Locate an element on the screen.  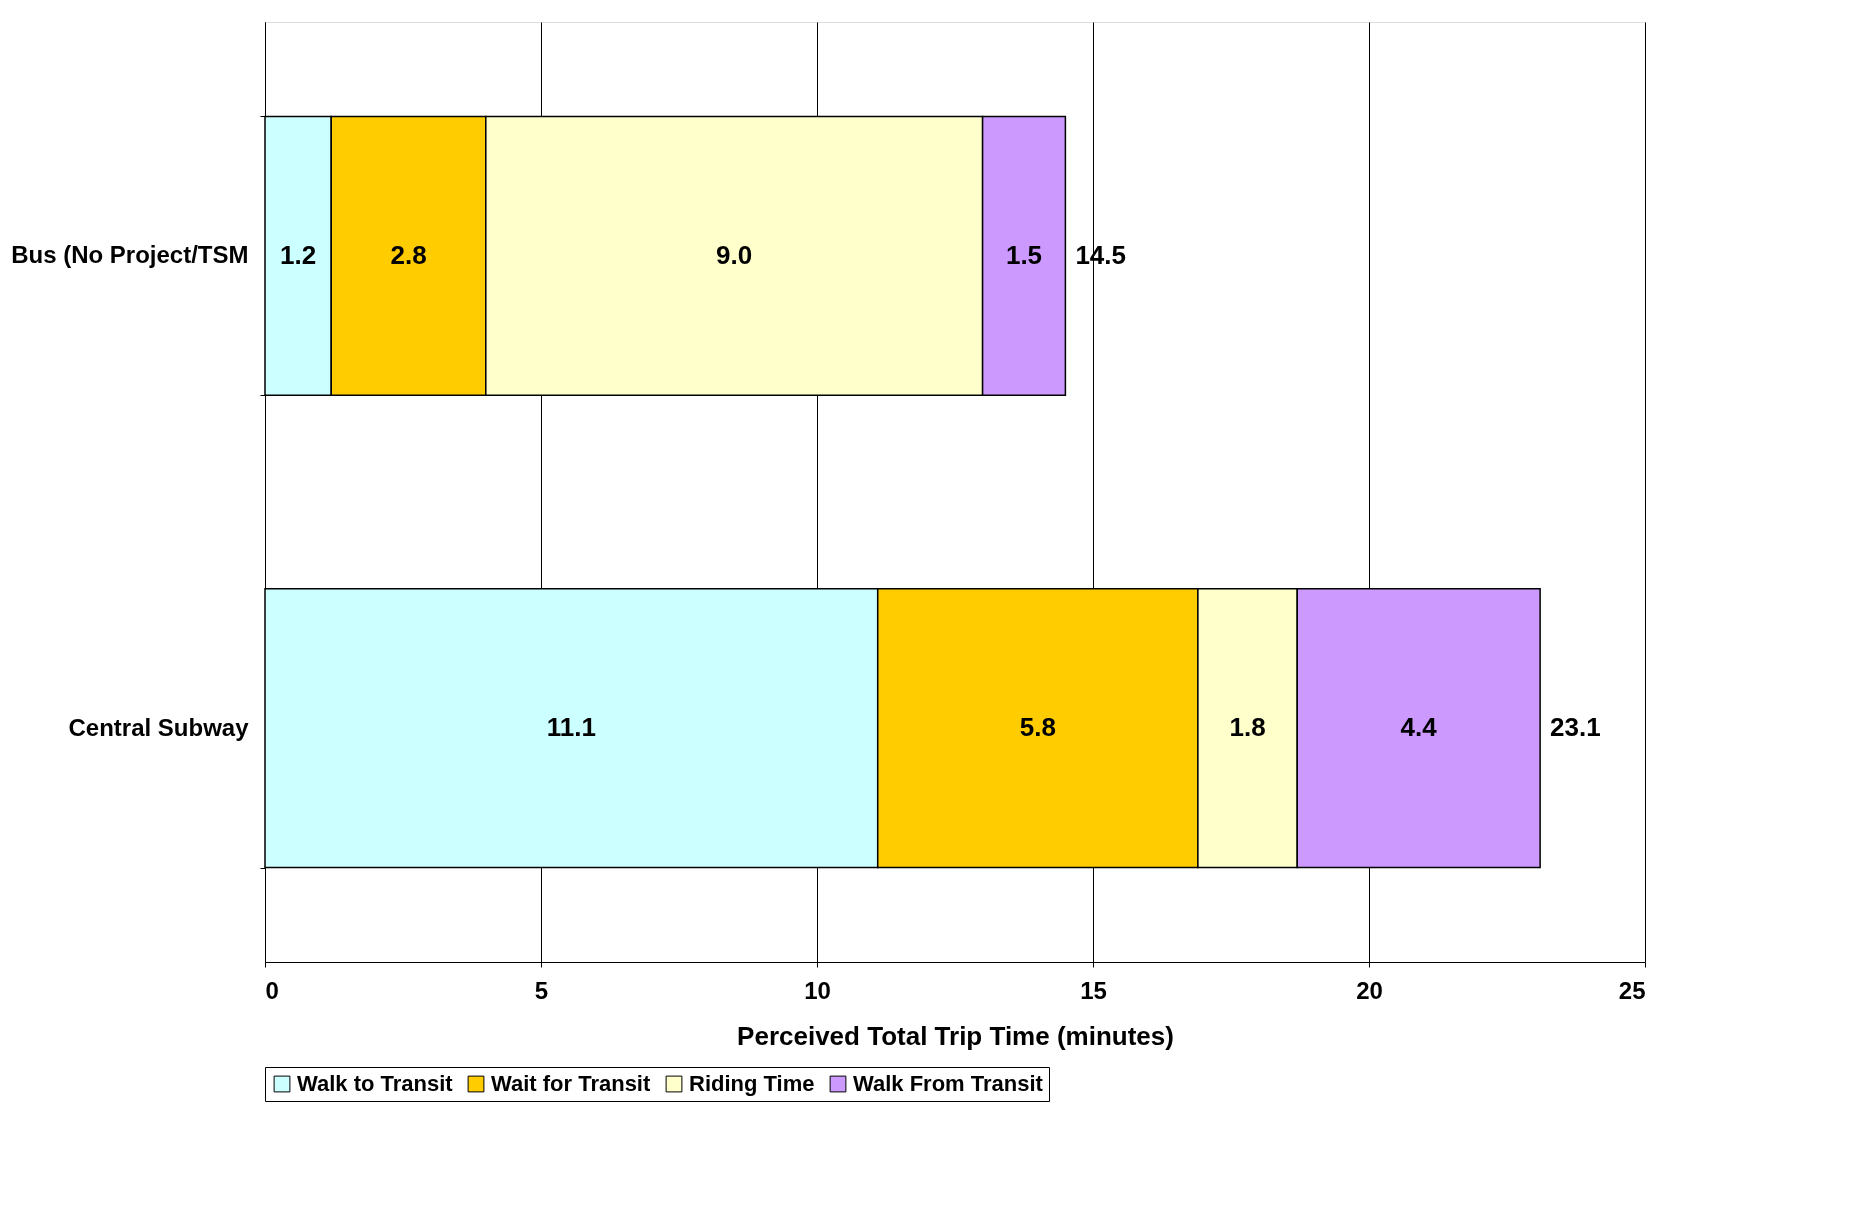
y-tick-label: Central Subway is located at coordinates (159, 727).